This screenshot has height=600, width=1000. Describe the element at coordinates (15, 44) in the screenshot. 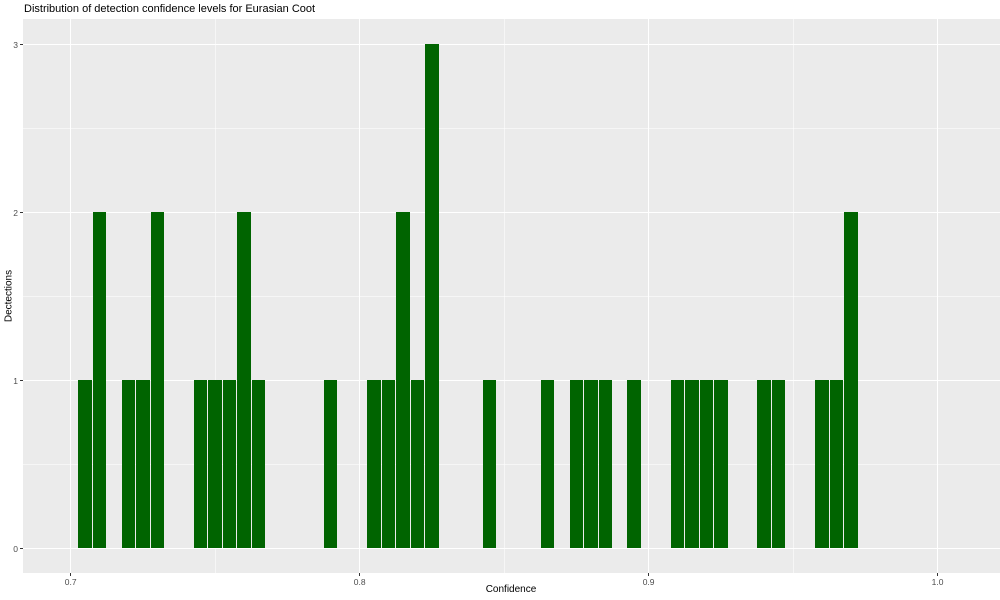

I see `y-tick-label: 3` at that location.